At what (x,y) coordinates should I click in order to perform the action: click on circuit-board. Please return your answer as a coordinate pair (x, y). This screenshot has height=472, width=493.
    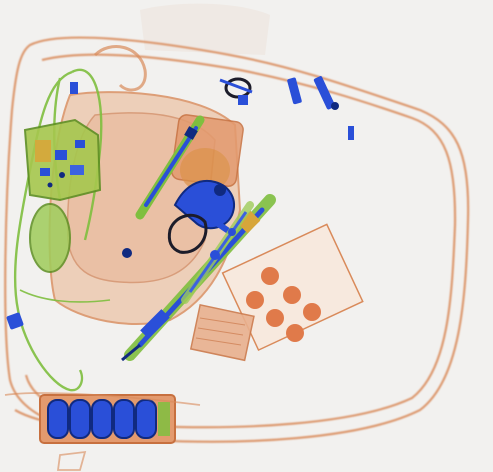
    Looking at the image, I should click on (62, 160).